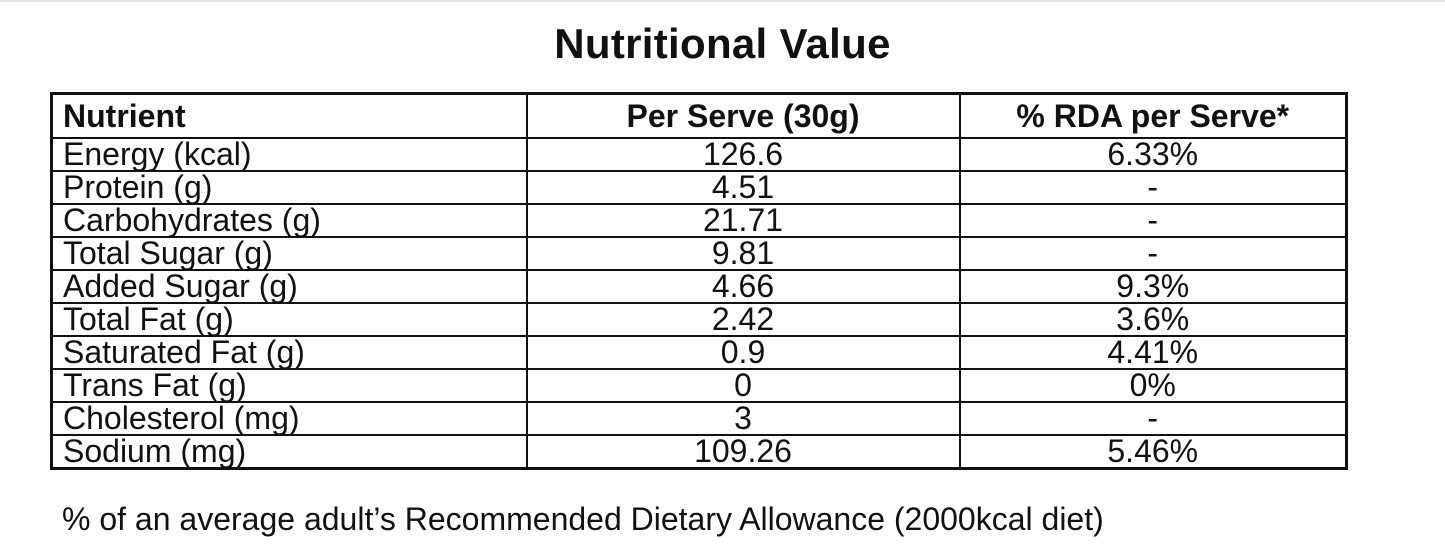  What do you see at coordinates (1153, 154) in the screenshot?
I see `rda-cell: 6.33%` at bounding box center [1153, 154].